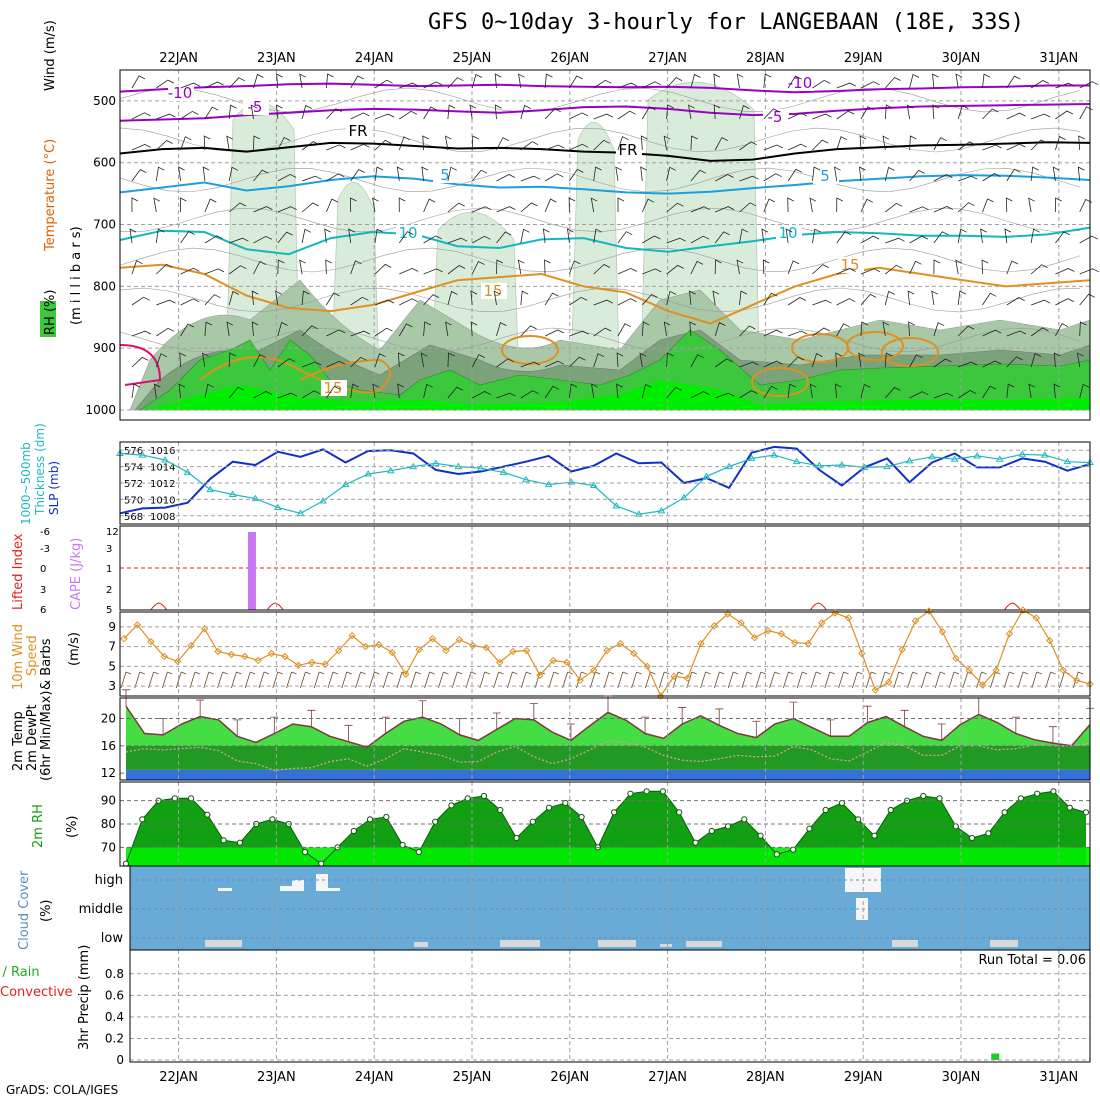  I want to click on wind10m-panel: 3 5 7 9 10m Wind Speed & Barbs (m/s), so click(552, 653).